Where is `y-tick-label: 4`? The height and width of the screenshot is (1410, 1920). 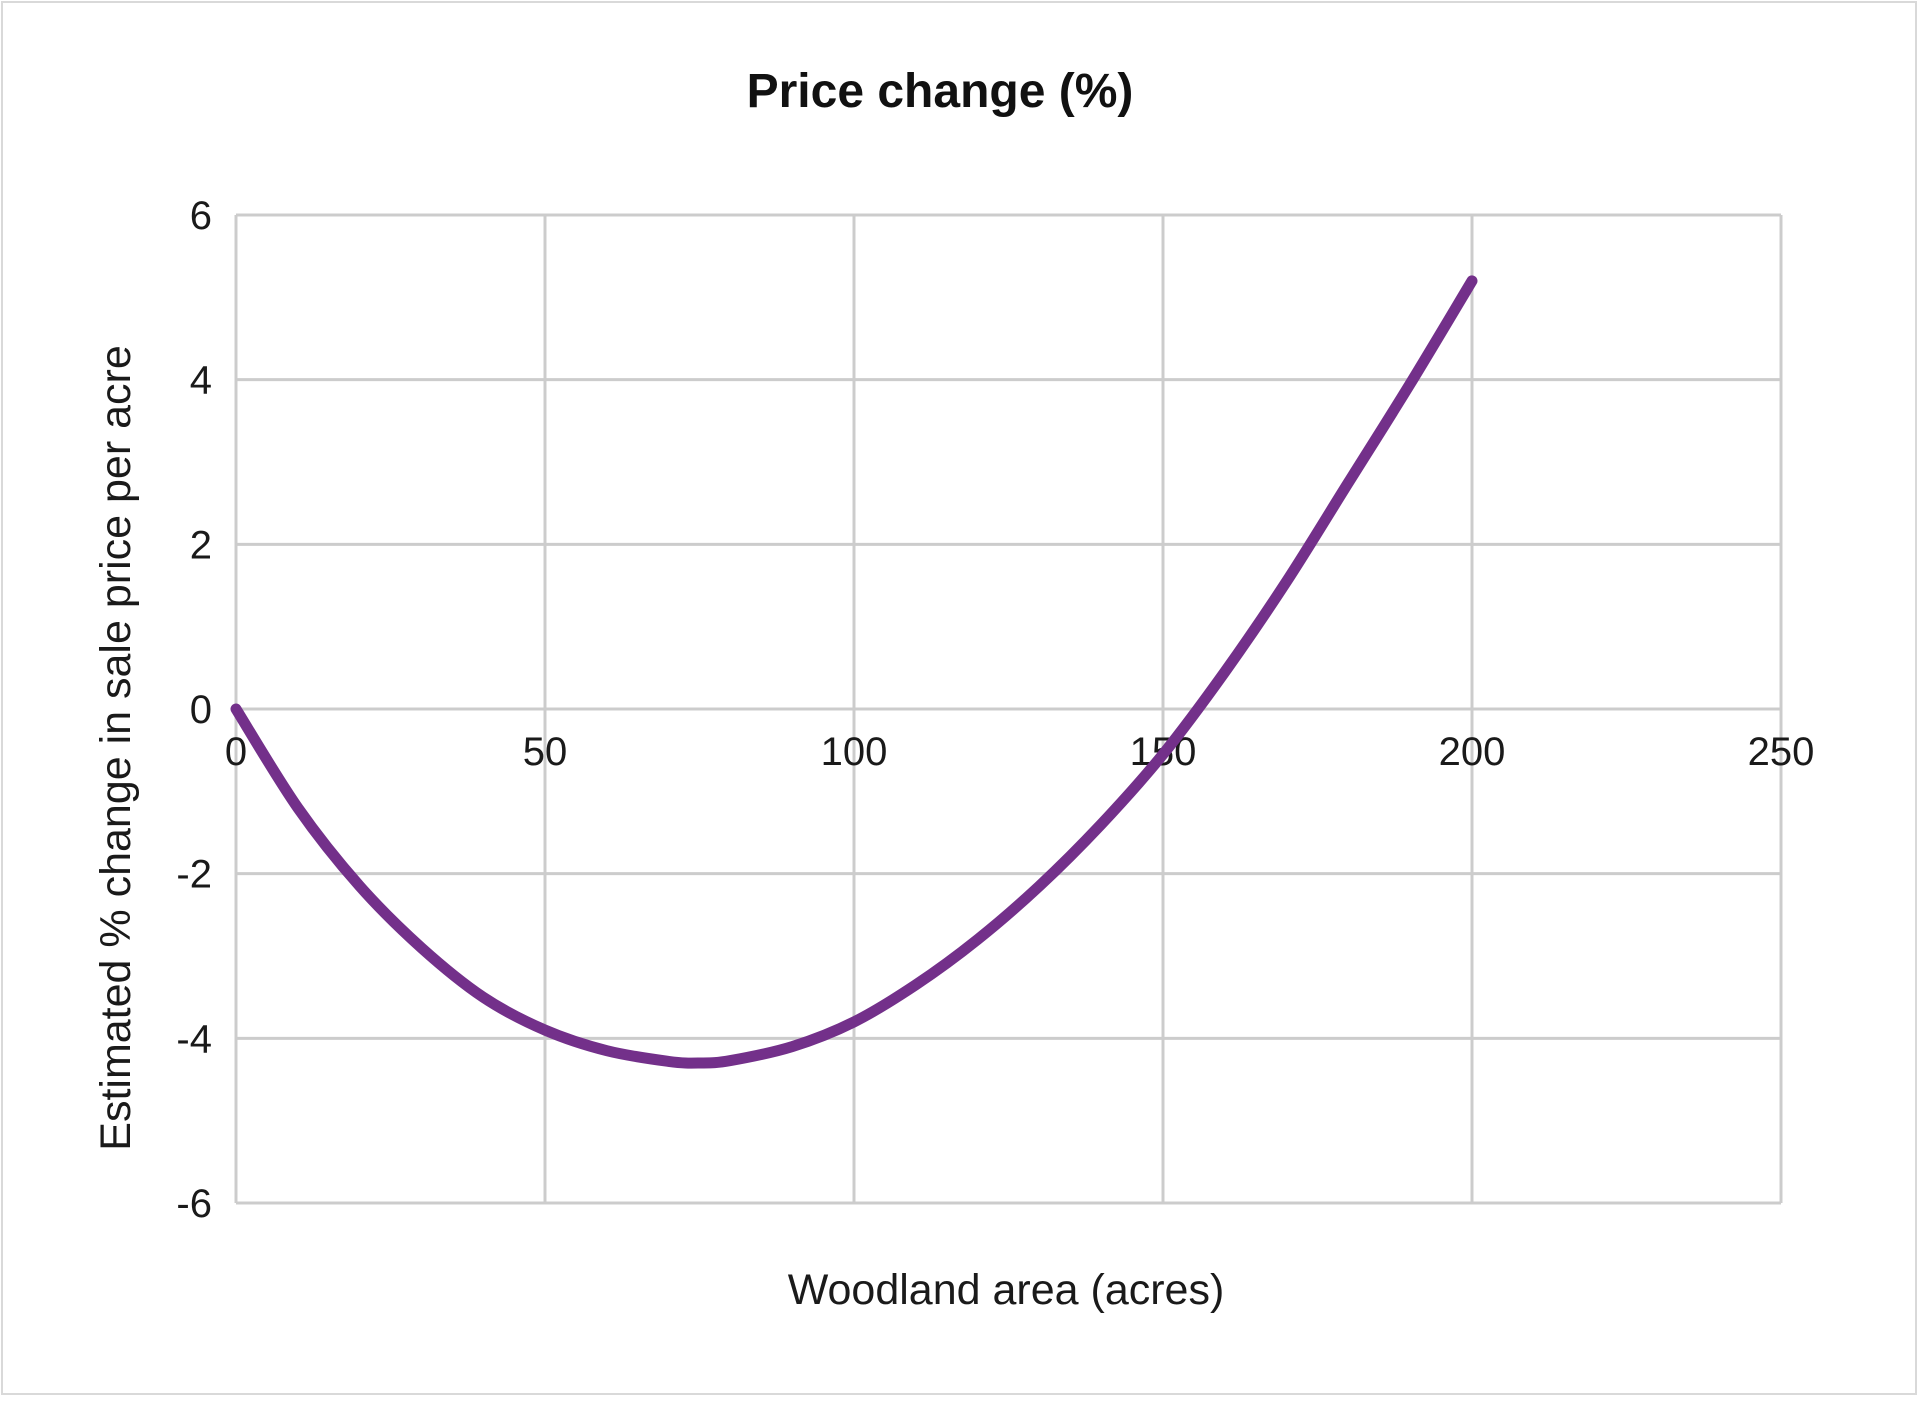
y-tick-label: 4 is located at coordinates (201, 381).